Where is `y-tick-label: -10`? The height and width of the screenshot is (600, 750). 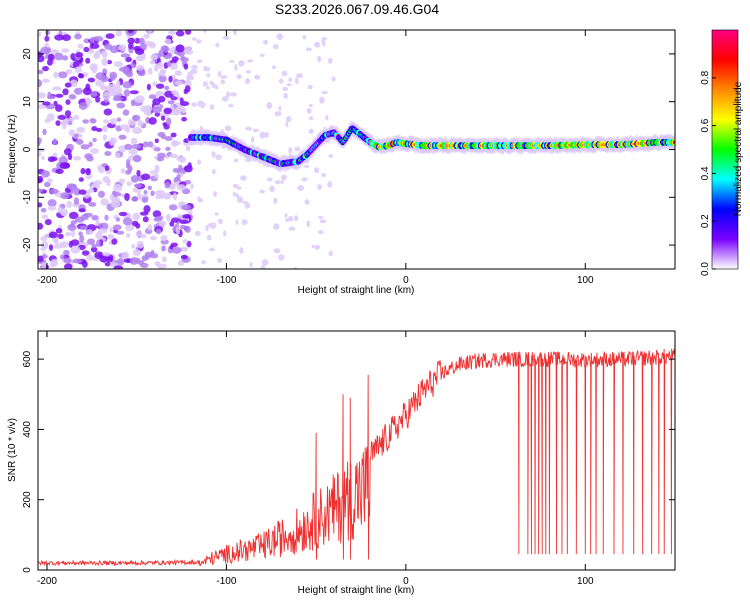
y-tick-label: -10 is located at coordinates (27, 197).